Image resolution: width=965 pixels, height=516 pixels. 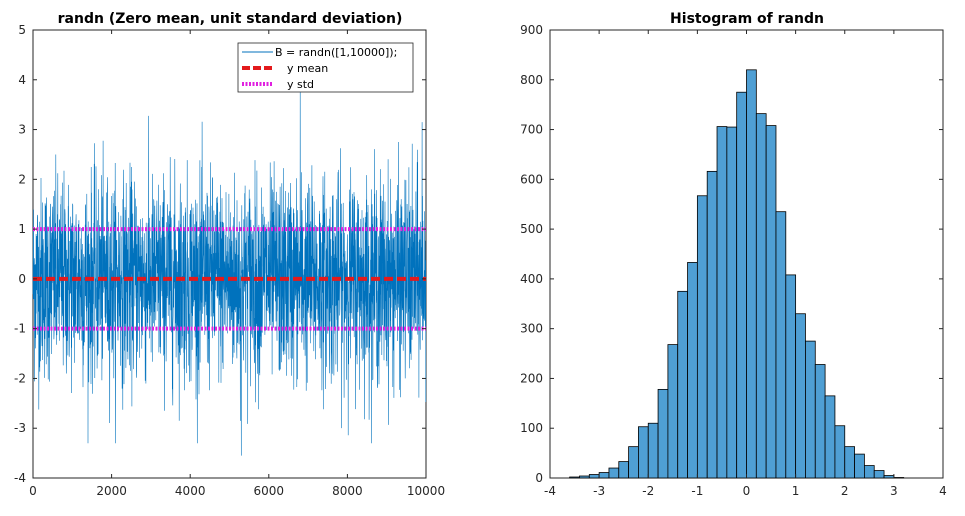 I want to click on x-tick-label: 10000, so click(x=426, y=491).